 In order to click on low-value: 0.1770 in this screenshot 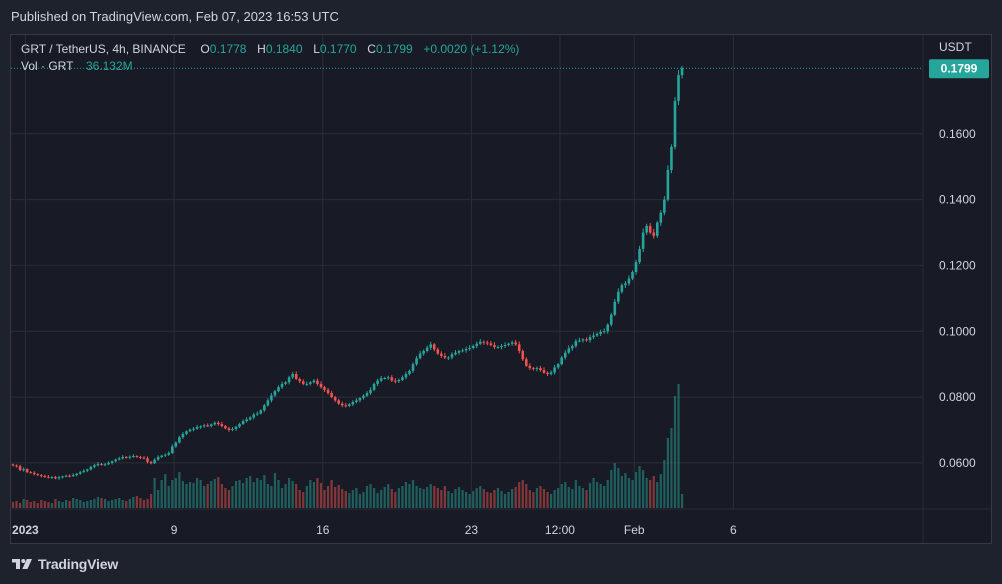, I will do `click(338, 49)`.